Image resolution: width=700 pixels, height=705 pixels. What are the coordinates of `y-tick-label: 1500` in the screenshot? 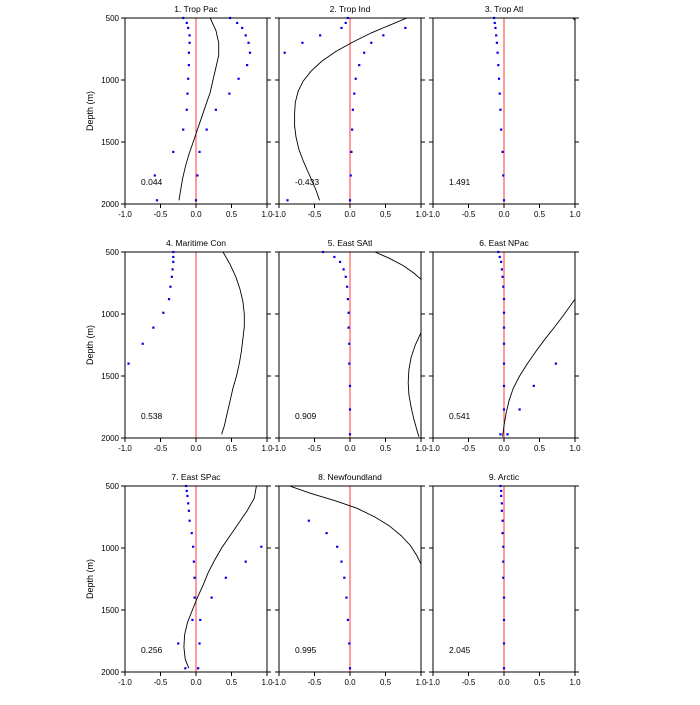 It's located at (110, 376).